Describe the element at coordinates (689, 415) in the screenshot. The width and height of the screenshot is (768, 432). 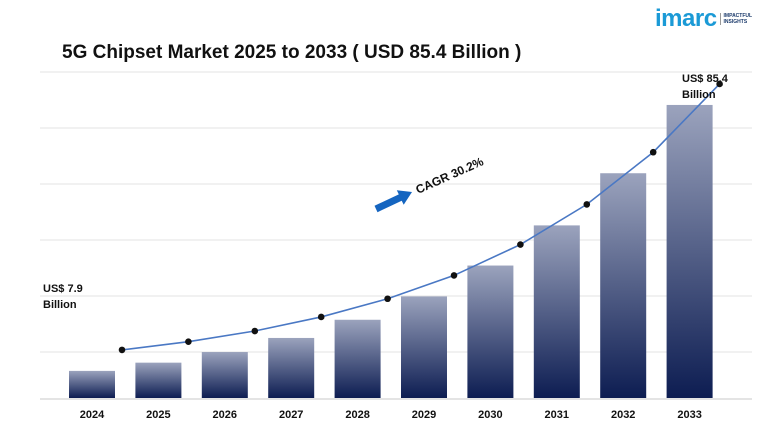
I see `x-tick-label-2033: 2033` at that location.